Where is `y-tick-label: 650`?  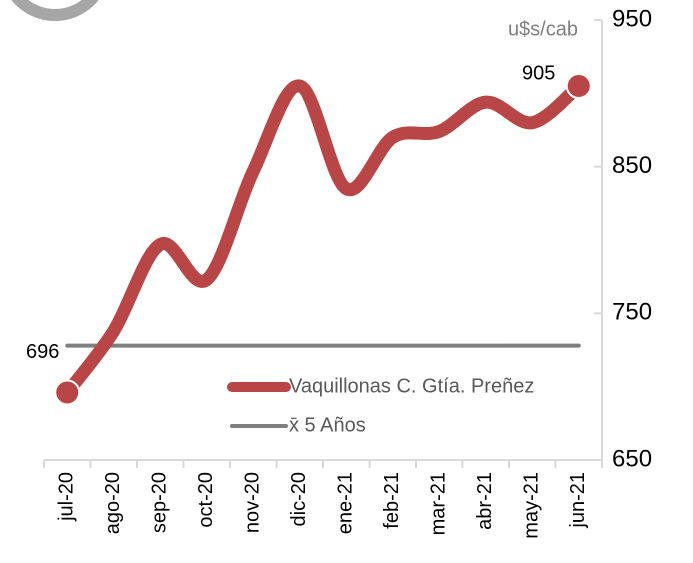
y-tick-label: 650 is located at coordinates (632, 458).